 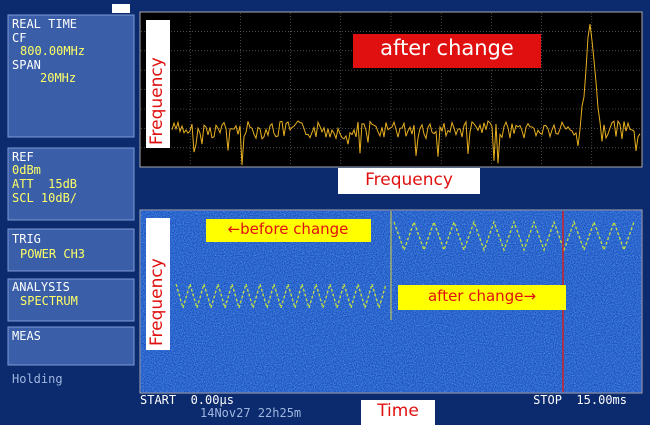 I want to click on spectrogram-x-label: Time, so click(x=397, y=411).